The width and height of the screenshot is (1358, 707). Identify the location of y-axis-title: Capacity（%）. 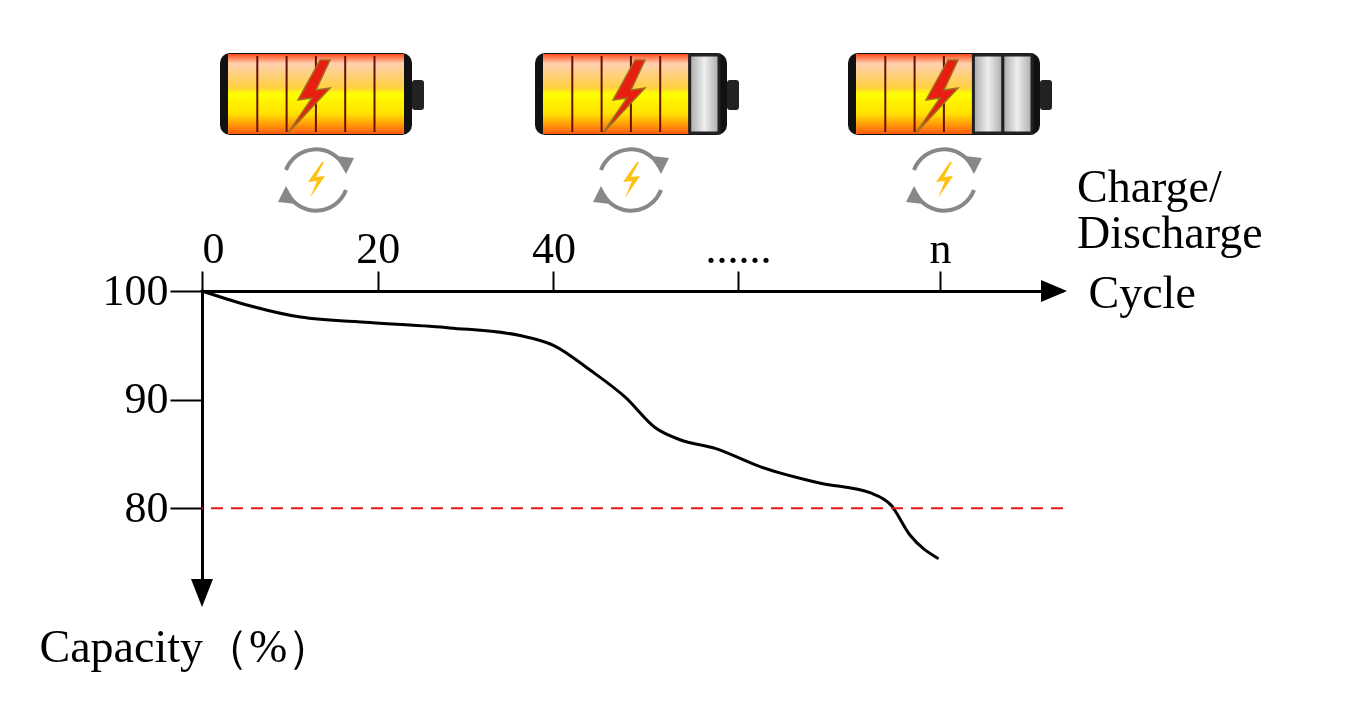
(186, 646).